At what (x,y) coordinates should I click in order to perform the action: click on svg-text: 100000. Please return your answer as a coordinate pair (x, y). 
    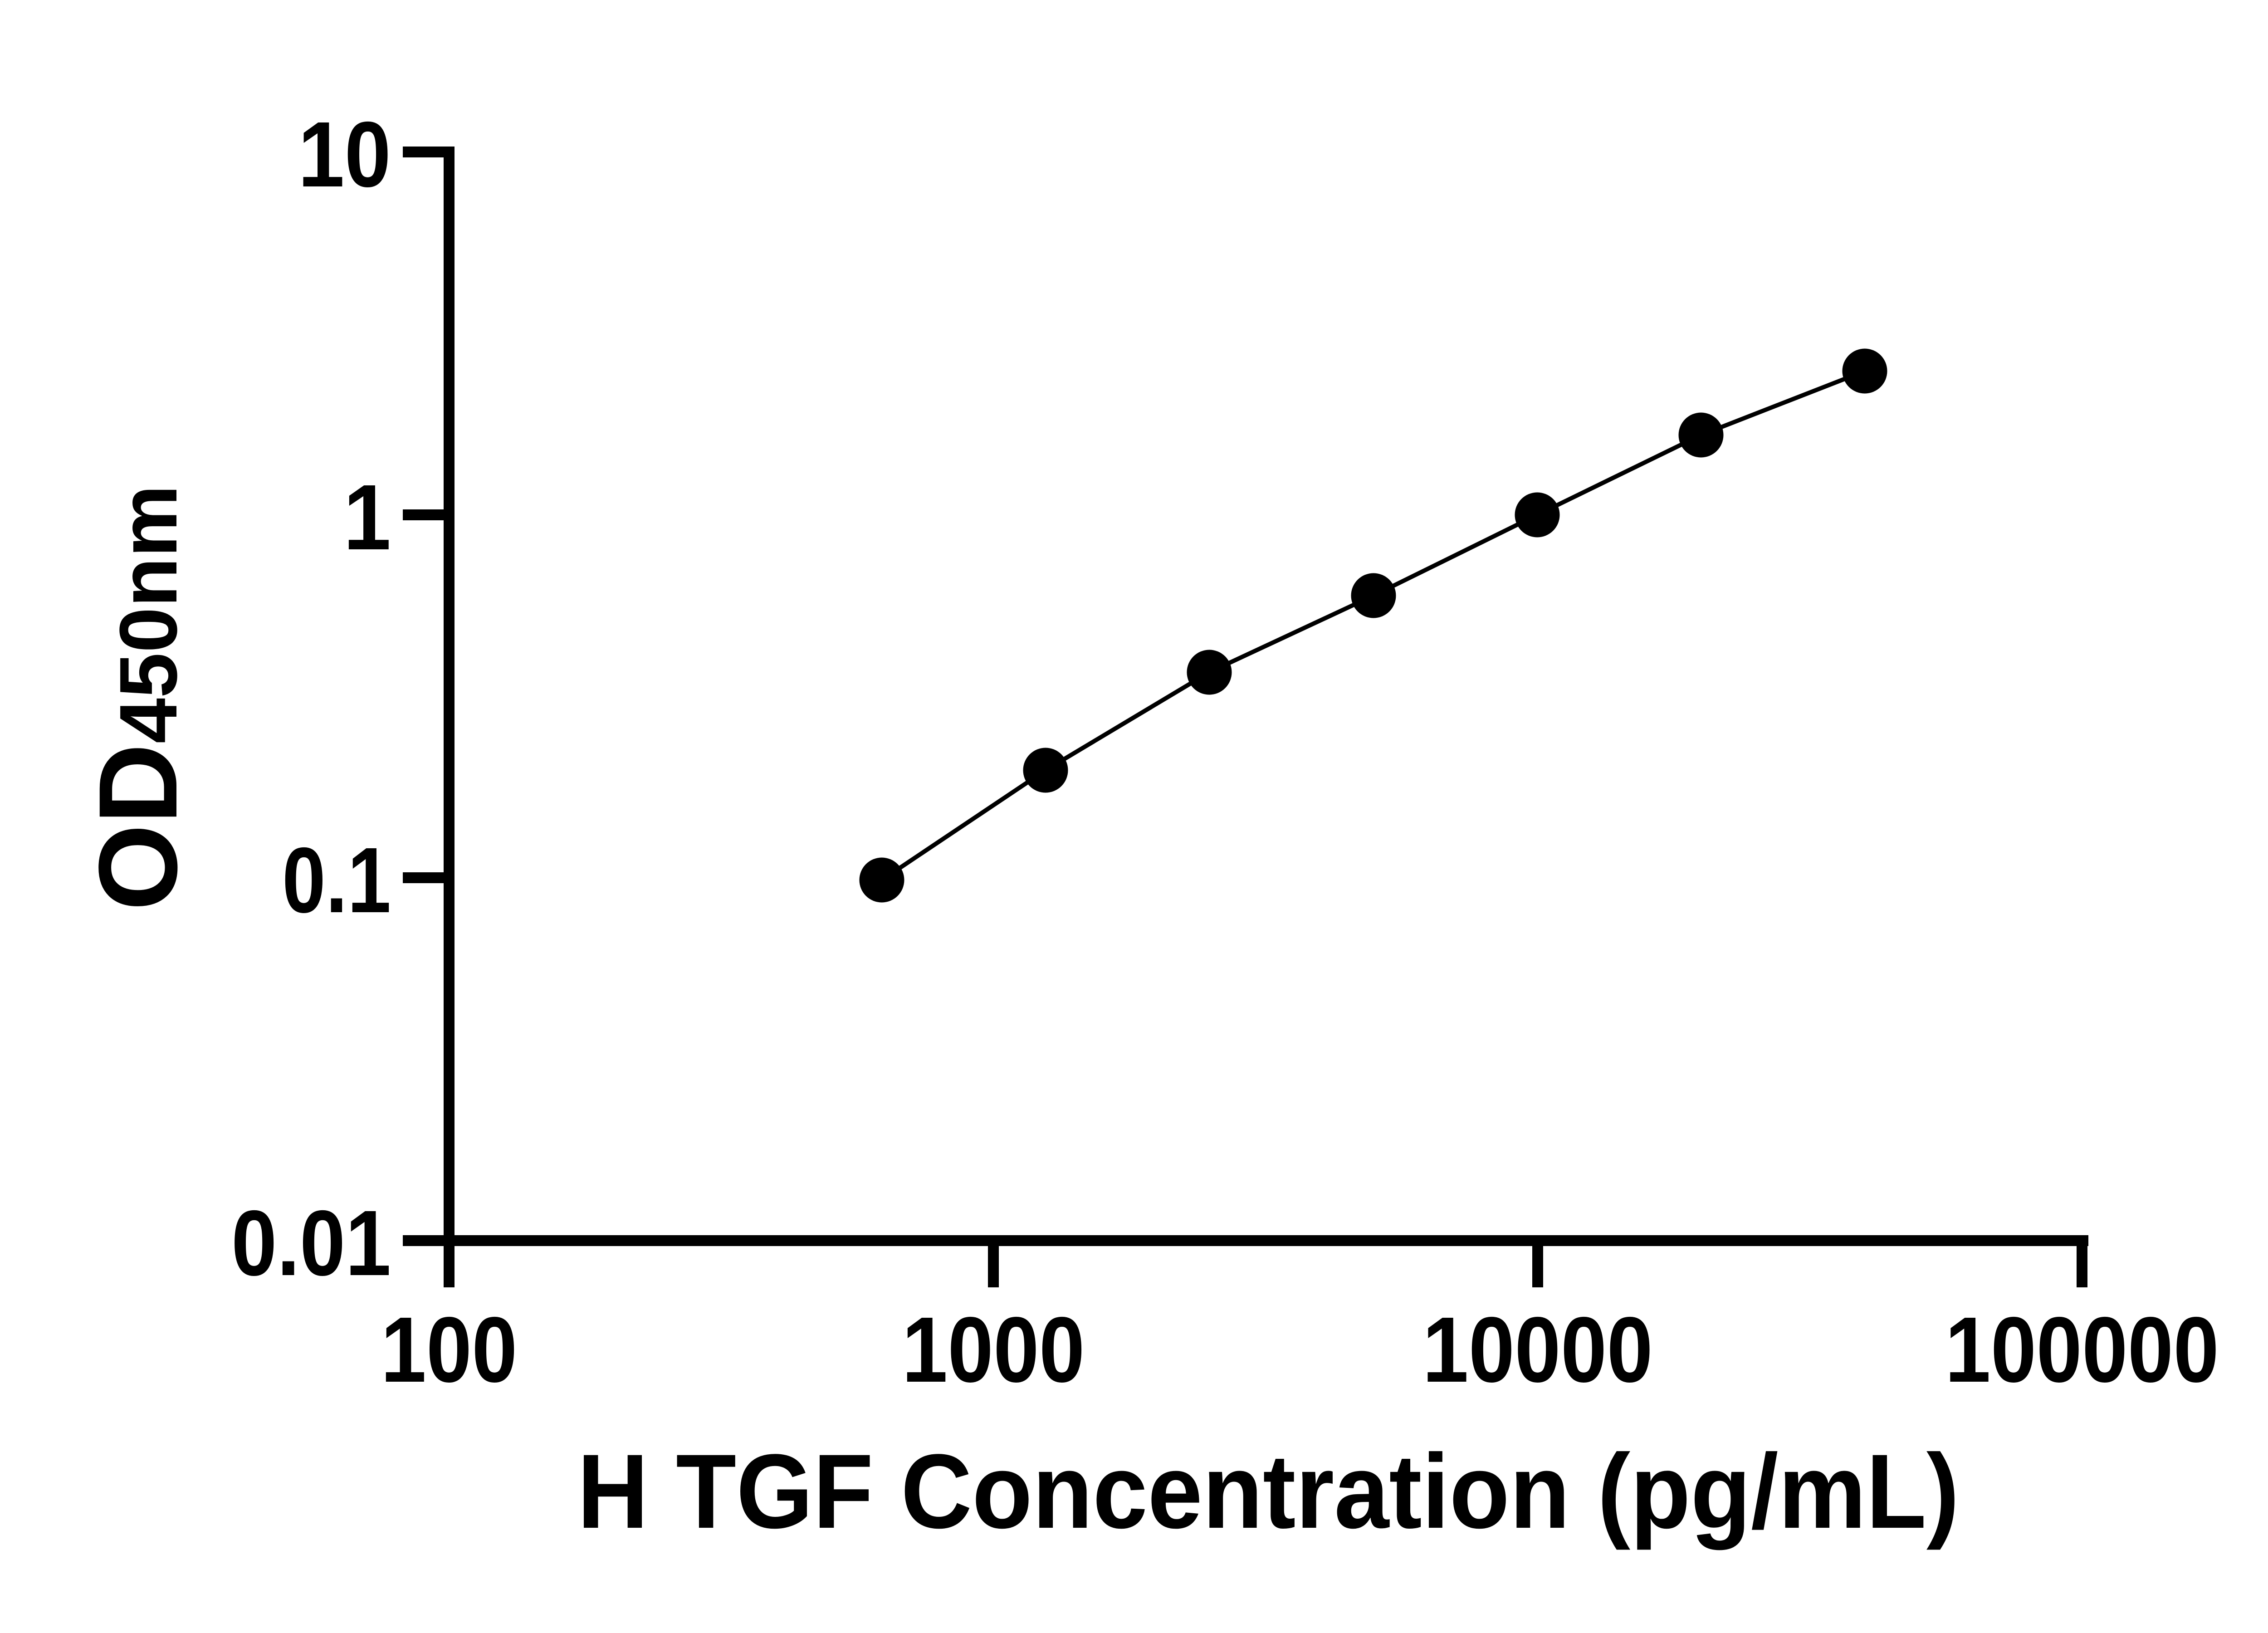
    Looking at the image, I should click on (2082, 1350).